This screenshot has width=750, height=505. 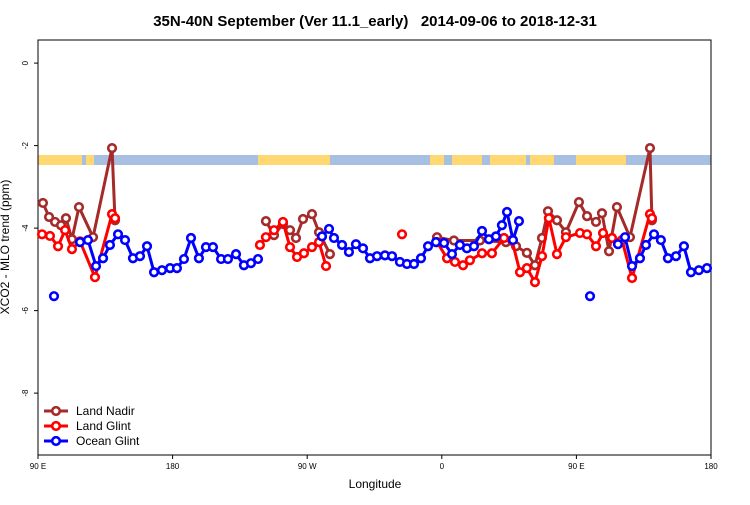 I want to click on legend-label: Ocean Glint, so click(x=108, y=441).